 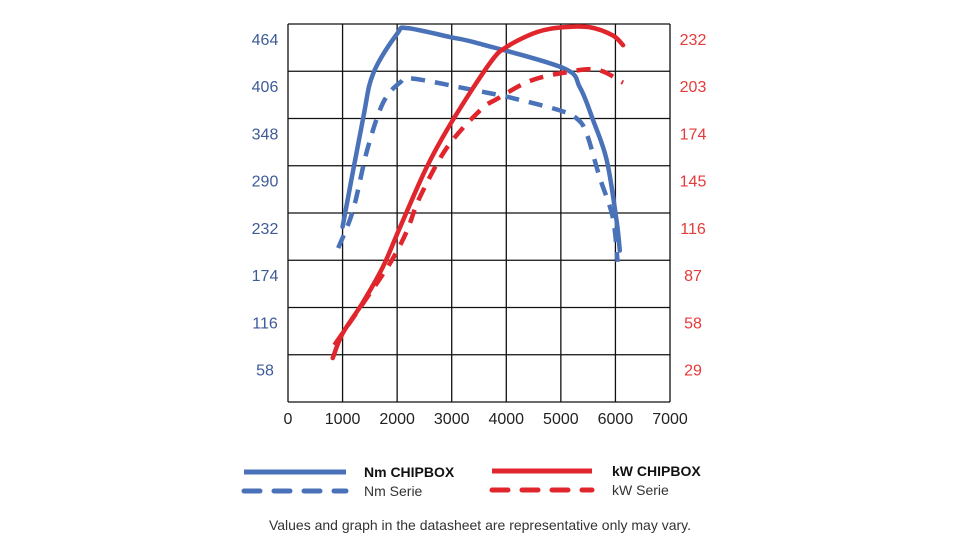 What do you see at coordinates (471, 481) in the screenshot?
I see `legend: Nm CHIPBOX Nm Serie kW CHIPBOX kW Serie` at bounding box center [471, 481].